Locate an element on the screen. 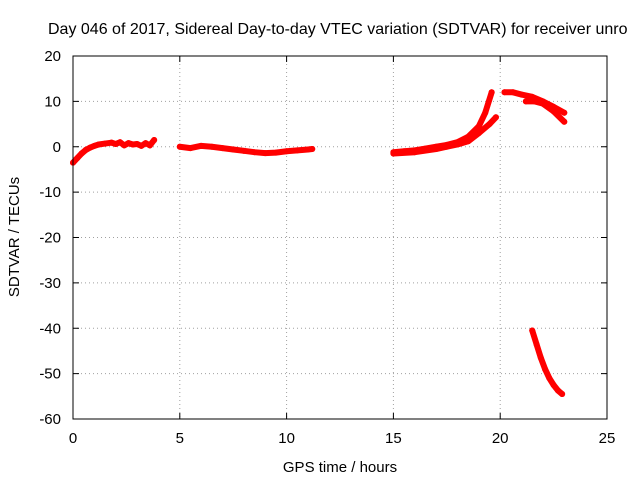 The height and width of the screenshot is (480, 640). y-tick-label: 20 is located at coordinates (52, 56).